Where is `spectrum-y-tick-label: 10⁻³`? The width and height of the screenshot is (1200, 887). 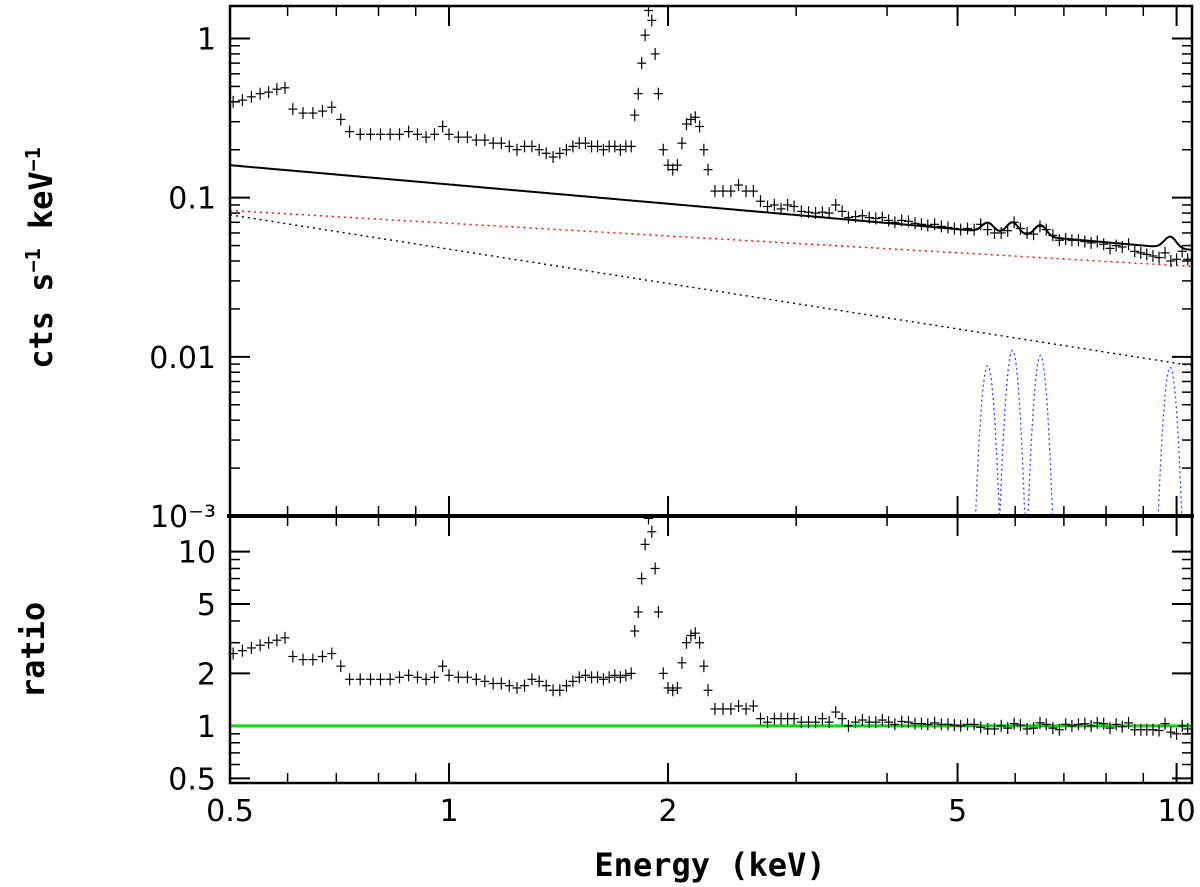 spectrum-y-tick-label: 10⁻³ is located at coordinates (183, 517).